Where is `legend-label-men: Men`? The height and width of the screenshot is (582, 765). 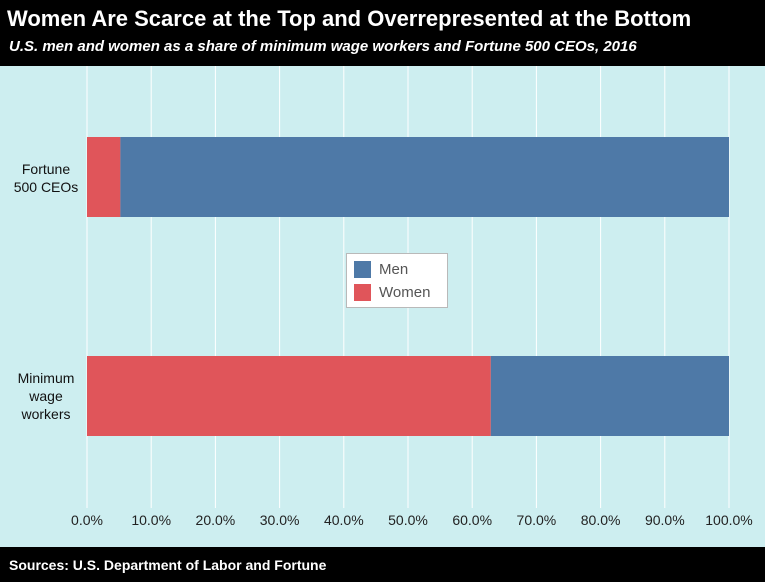 legend-label-men: Men is located at coordinates (394, 269).